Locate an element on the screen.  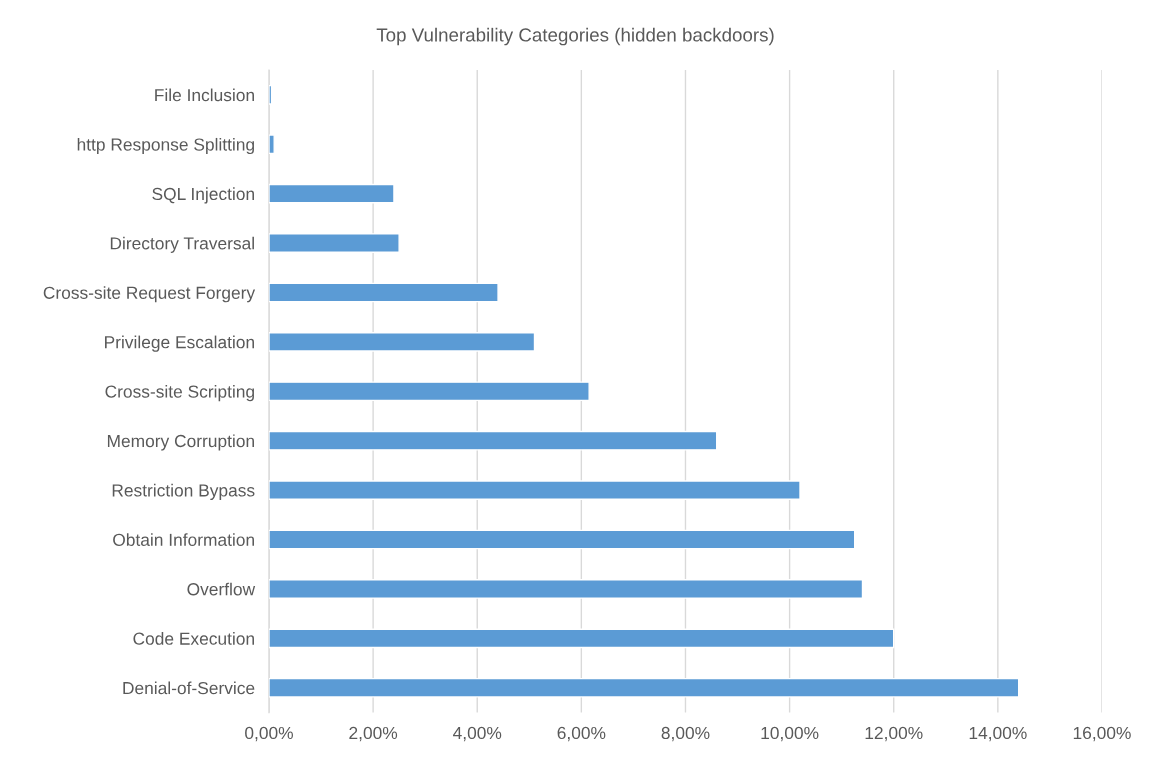
y-tick-label: Directory Traversal is located at coordinates (182, 244).